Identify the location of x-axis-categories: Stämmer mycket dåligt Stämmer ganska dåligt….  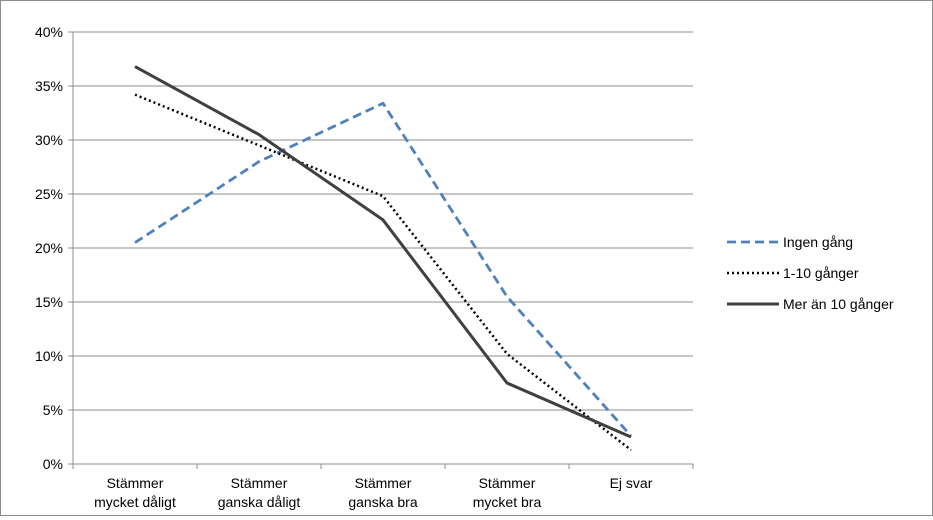
(373, 492).